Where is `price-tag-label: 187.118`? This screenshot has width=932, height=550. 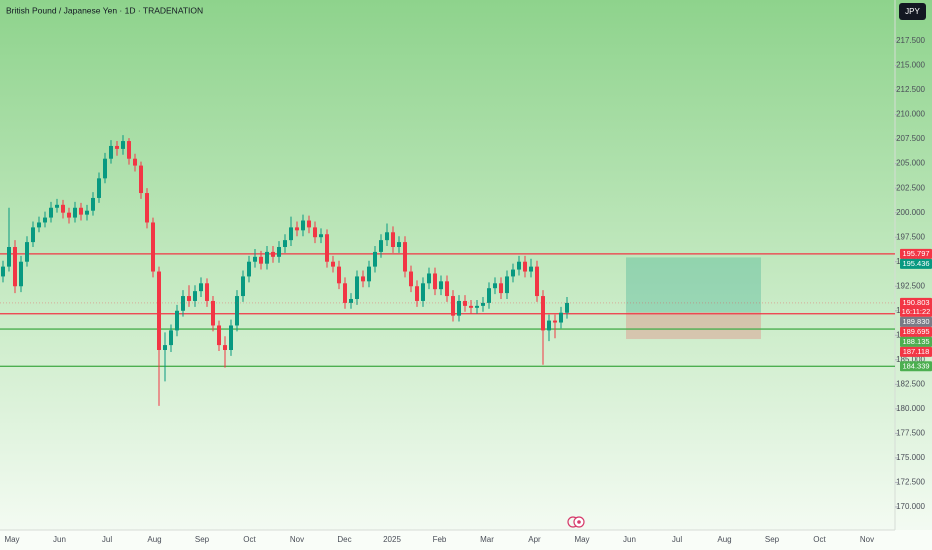
price-tag-label: 187.118 is located at coordinates (916, 351).